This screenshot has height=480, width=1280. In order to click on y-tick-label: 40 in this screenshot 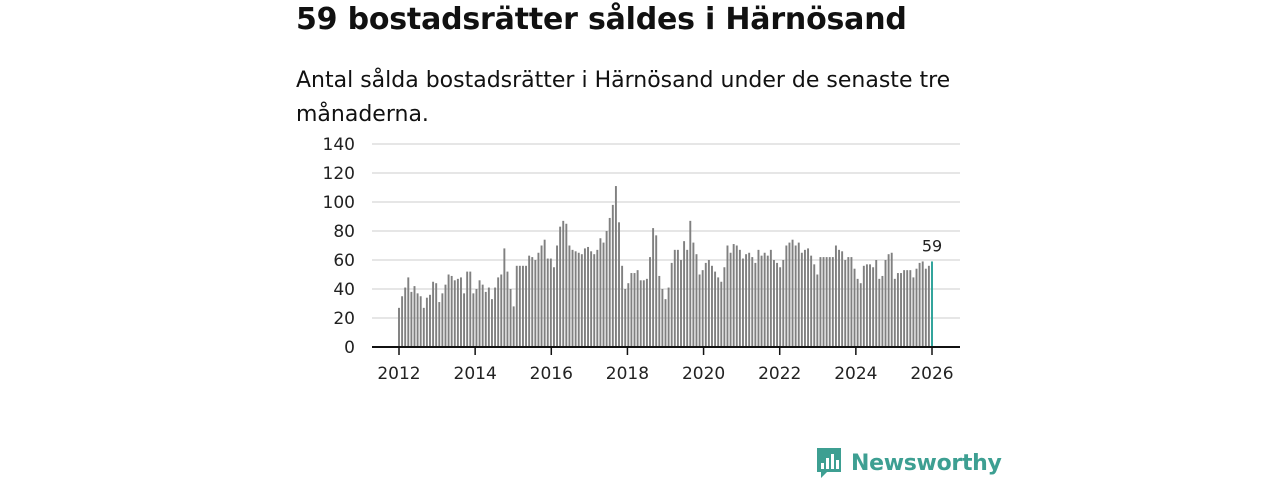, I will do `click(344, 290)`.